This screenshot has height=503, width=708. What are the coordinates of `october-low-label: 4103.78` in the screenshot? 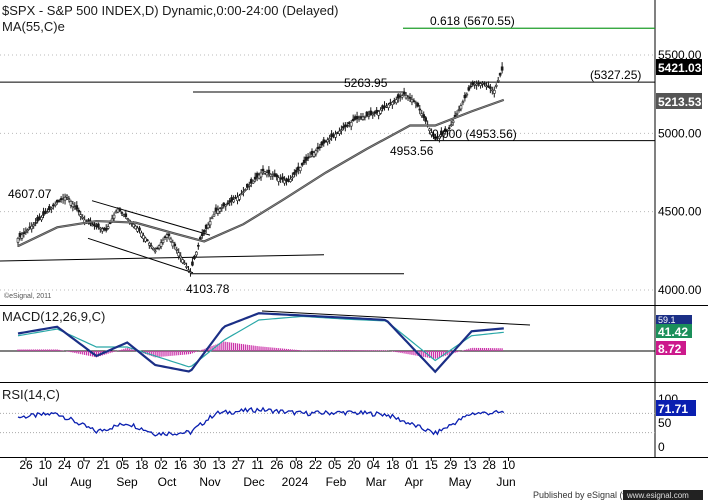 It's located at (208, 289).